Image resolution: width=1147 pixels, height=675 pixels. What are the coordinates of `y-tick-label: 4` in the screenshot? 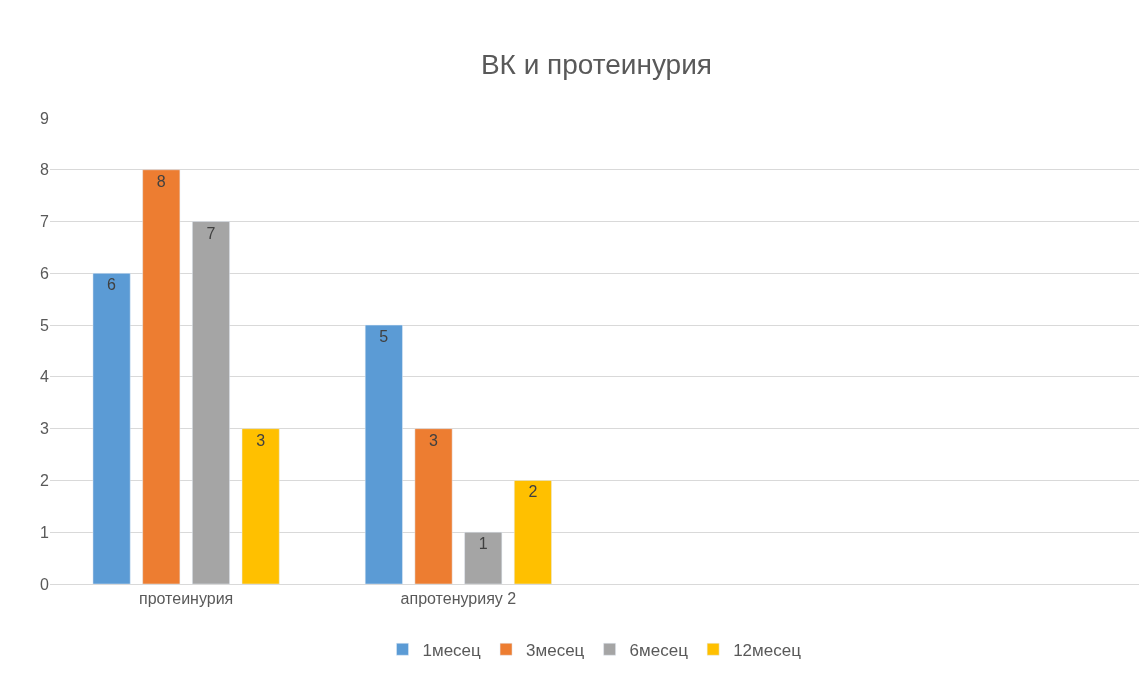 It's located at (45, 377).